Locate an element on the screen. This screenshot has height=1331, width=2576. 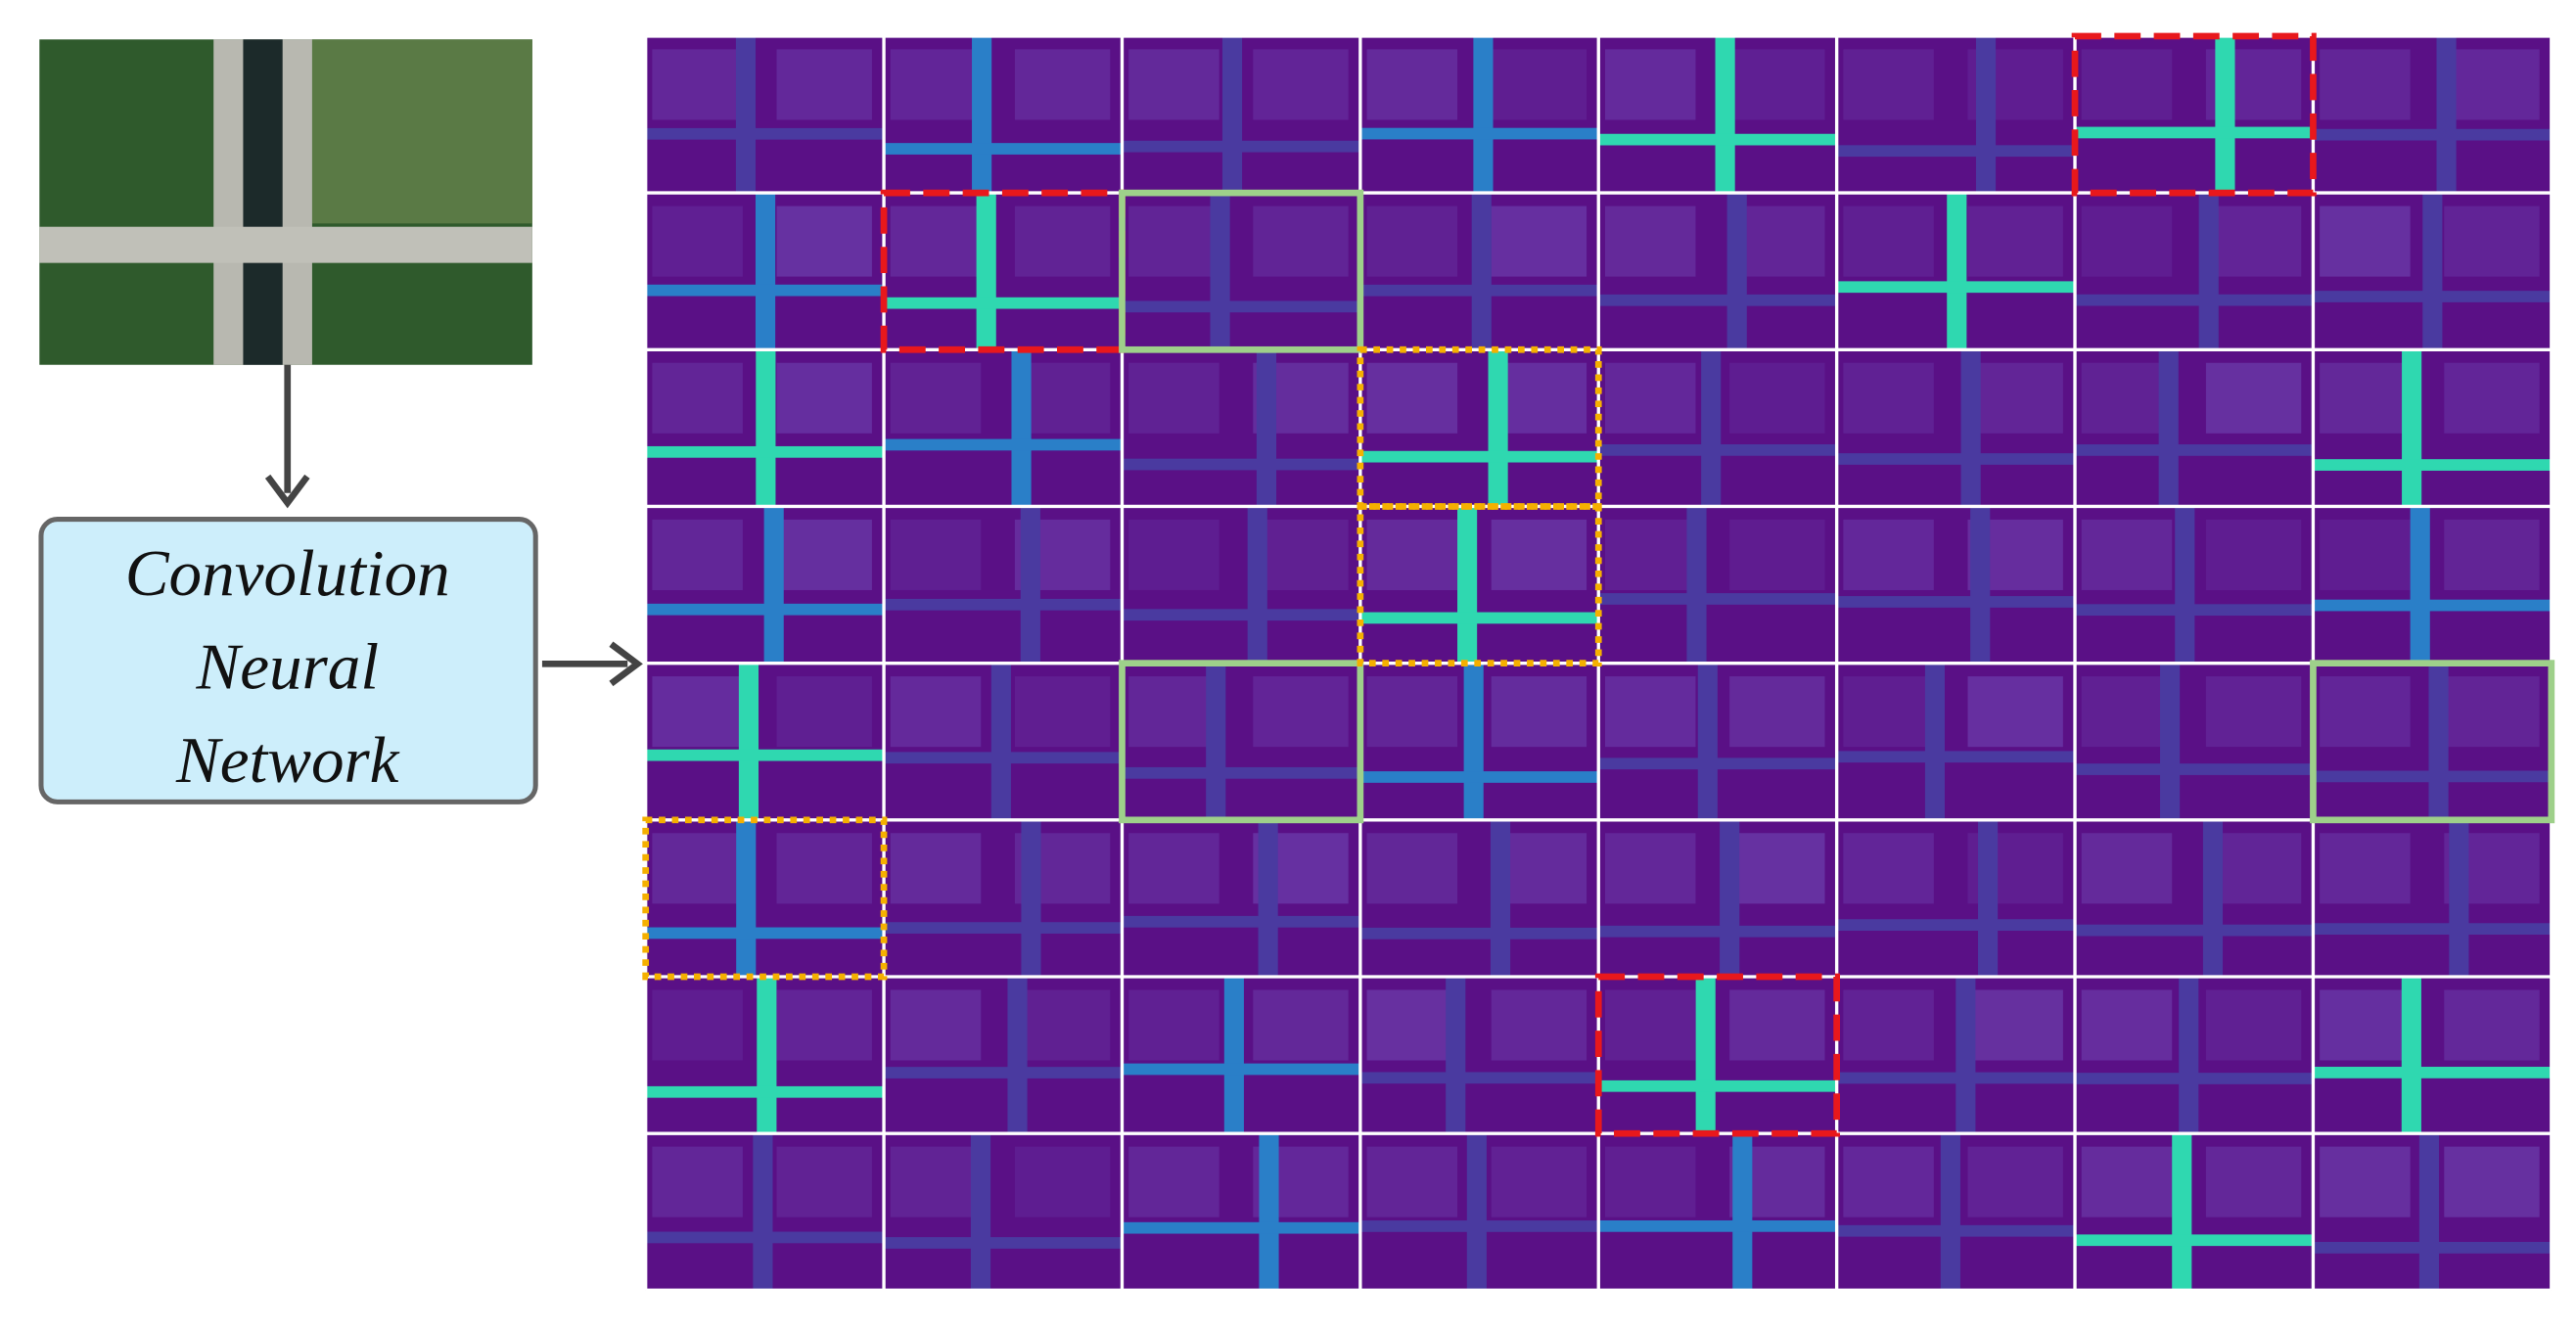
green-highlight is located at coordinates (2432, 742).